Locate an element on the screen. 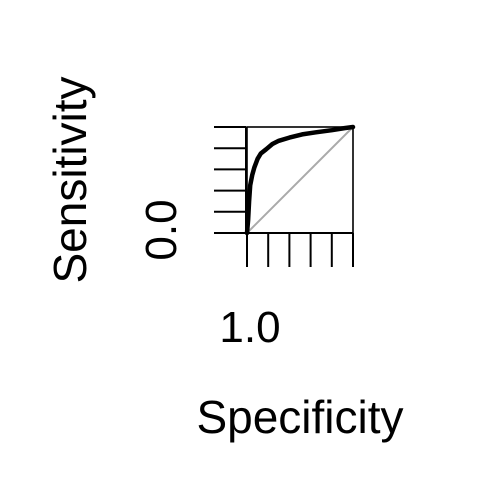 The height and width of the screenshot is (480, 480). roc-curve-line is located at coordinates (300, 180).